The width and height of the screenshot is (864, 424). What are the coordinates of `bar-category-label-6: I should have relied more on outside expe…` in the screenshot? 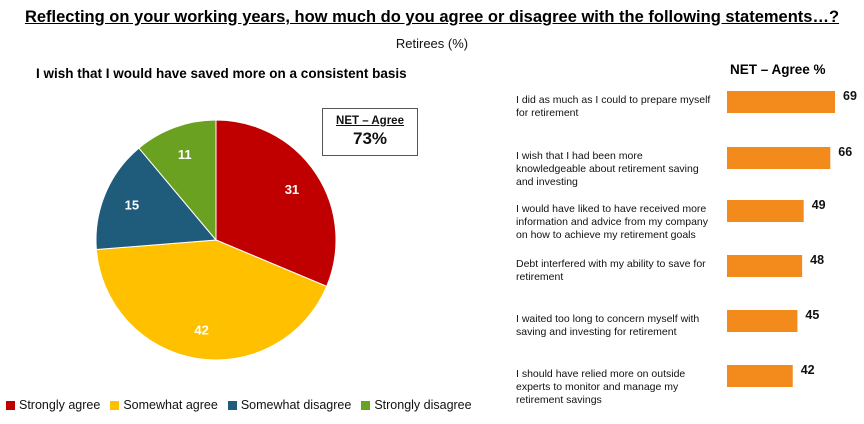 It's located at (616, 387).